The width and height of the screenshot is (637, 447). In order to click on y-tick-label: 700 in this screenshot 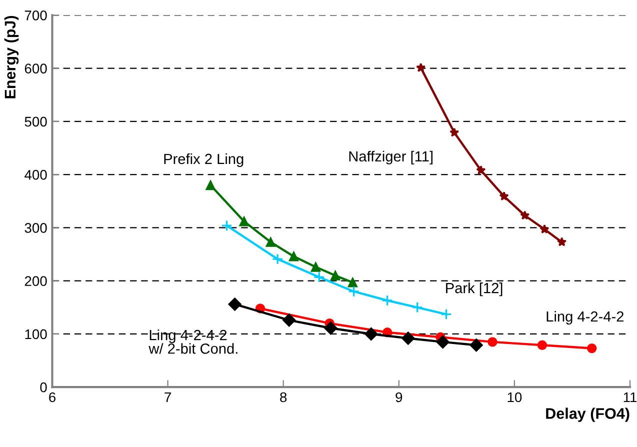, I will do `click(35, 15)`.